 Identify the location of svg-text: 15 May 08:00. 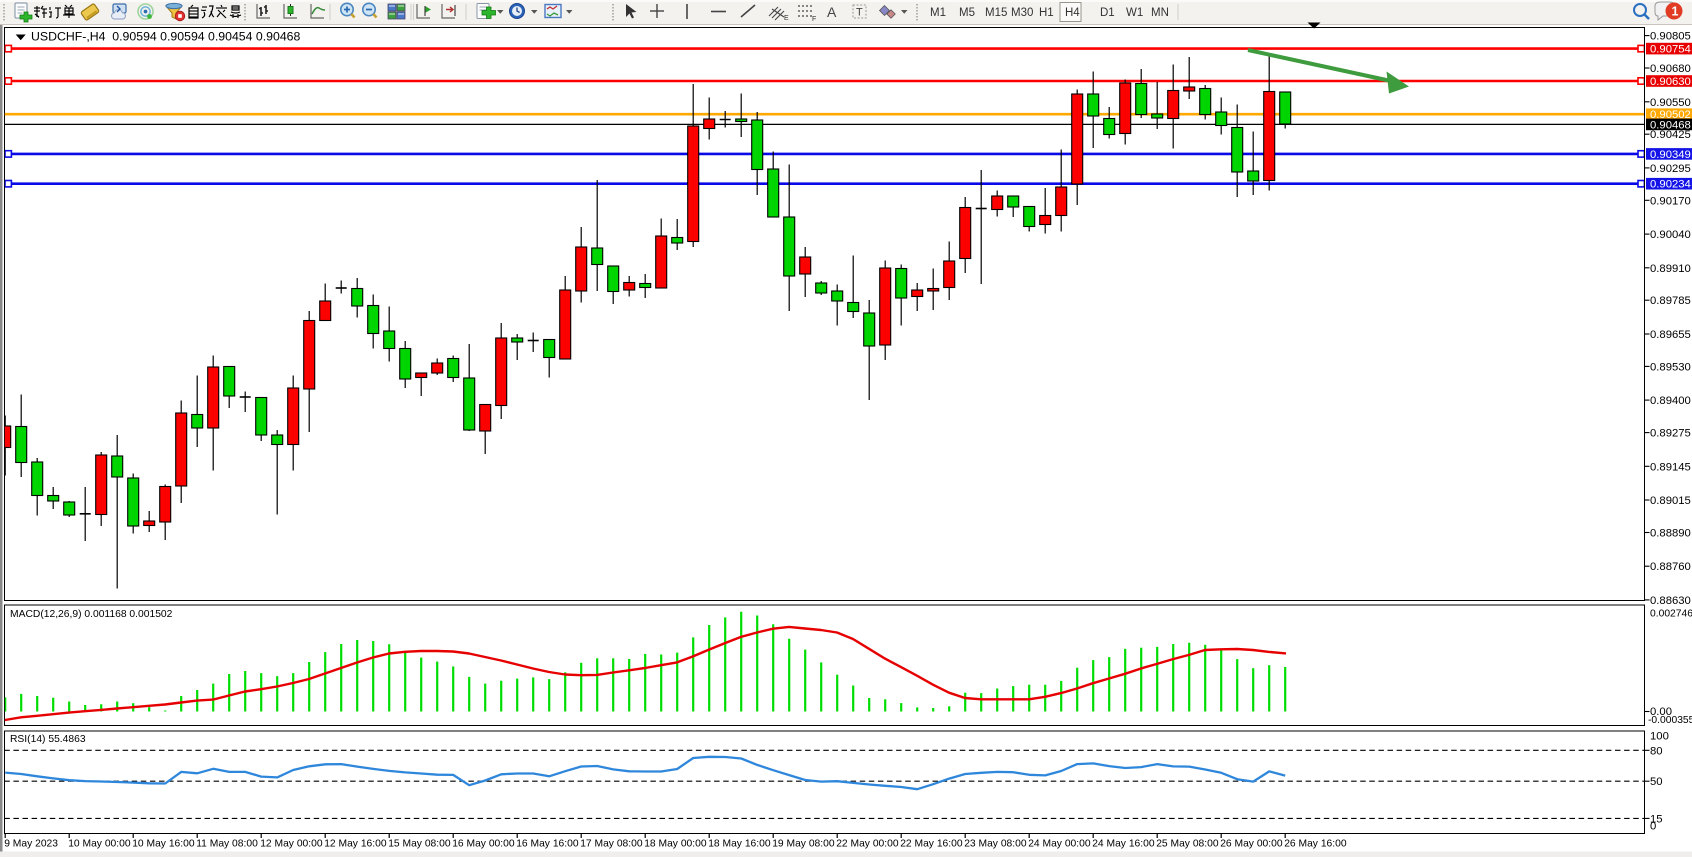
(419, 844).